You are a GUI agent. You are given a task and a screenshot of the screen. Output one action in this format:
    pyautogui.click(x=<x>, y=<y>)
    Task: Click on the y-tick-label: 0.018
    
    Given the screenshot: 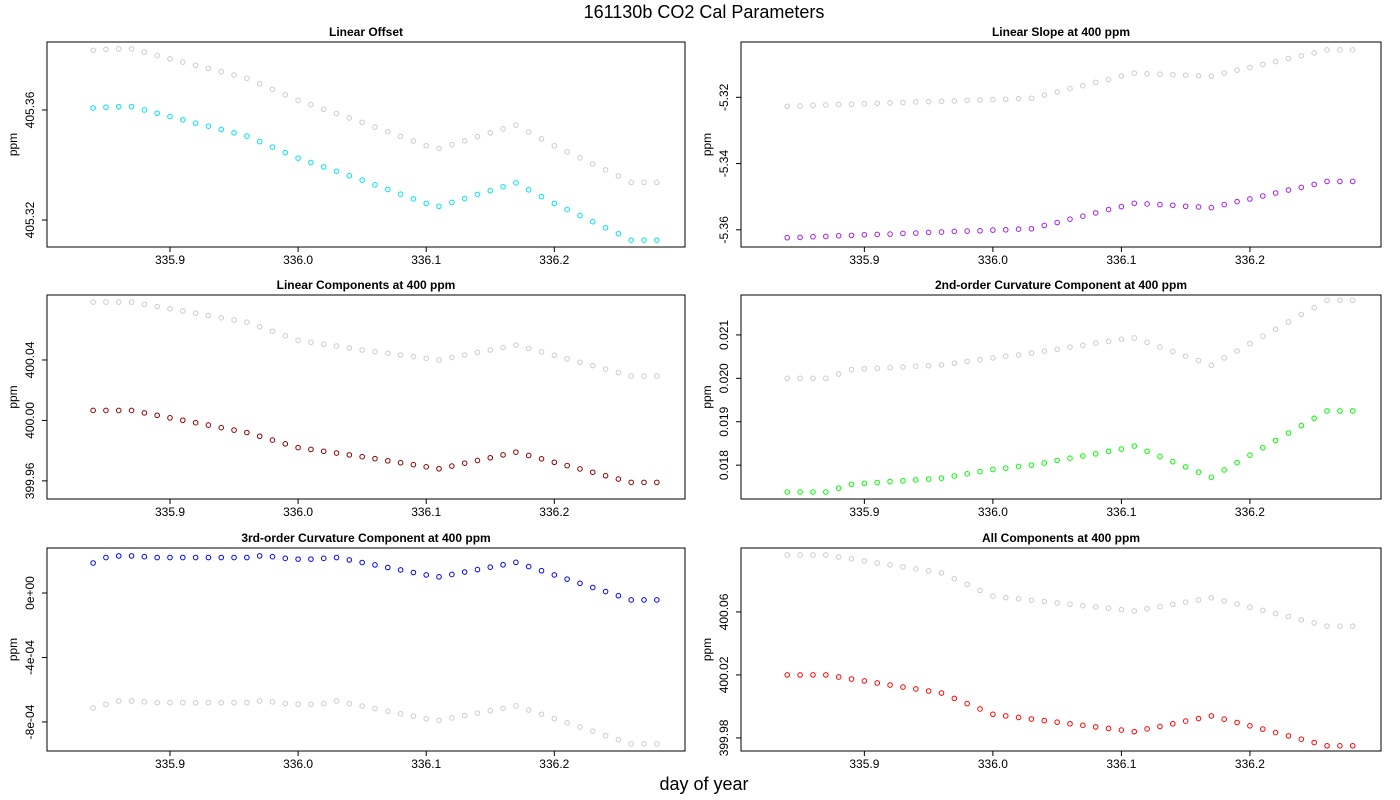 What is the action you would take?
    pyautogui.click(x=724, y=465)
    